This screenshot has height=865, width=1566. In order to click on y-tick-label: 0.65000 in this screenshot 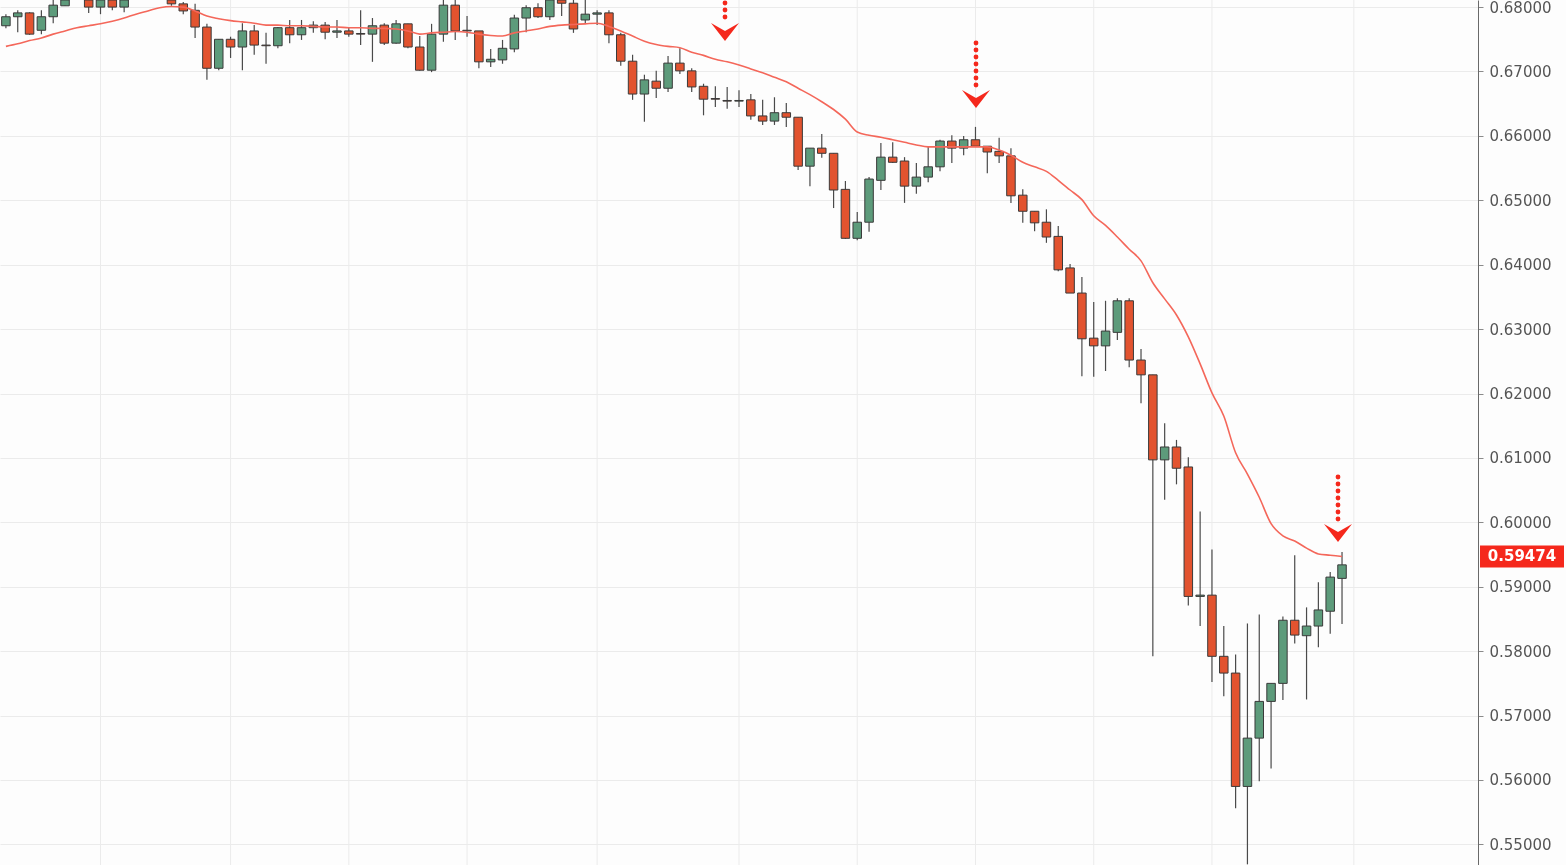, I will do `click(1520, 200)`.